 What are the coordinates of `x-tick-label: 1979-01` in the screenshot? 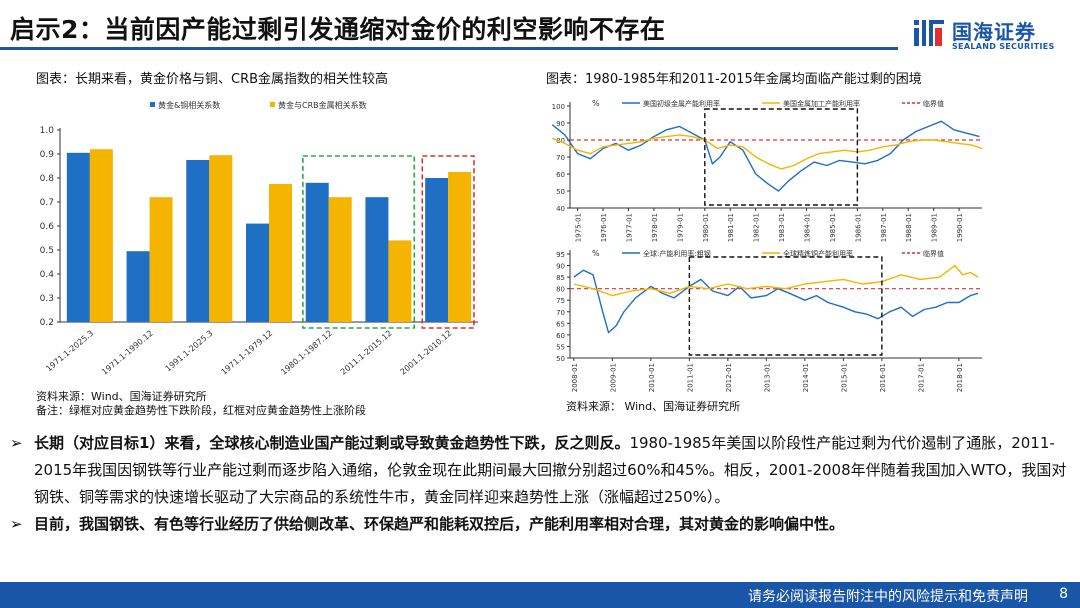 It's located at (680, 227).